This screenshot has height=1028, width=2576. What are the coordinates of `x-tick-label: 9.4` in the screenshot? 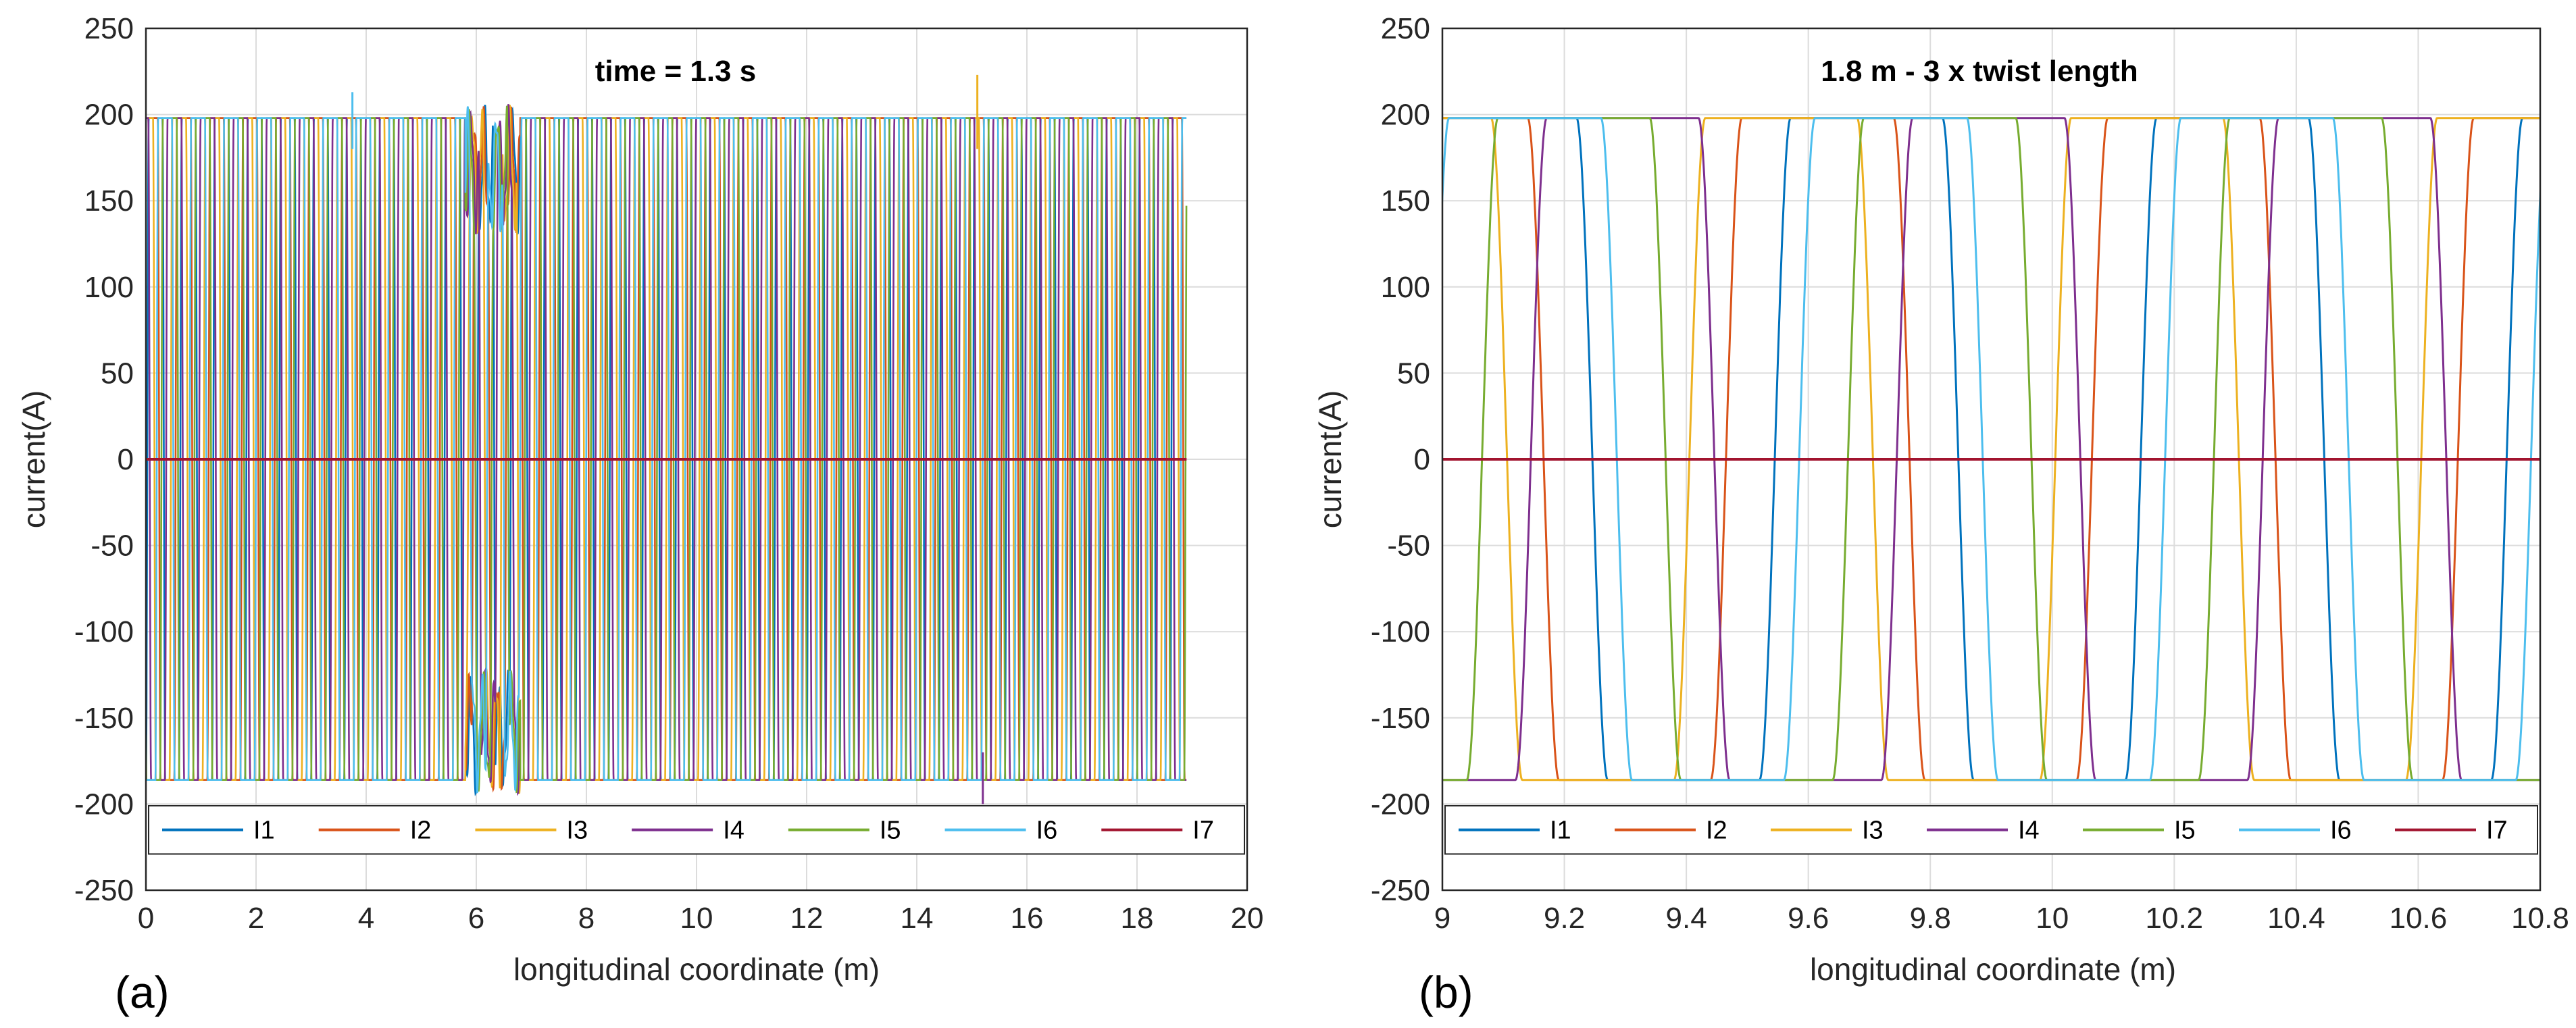 It's located at (1686, 919).